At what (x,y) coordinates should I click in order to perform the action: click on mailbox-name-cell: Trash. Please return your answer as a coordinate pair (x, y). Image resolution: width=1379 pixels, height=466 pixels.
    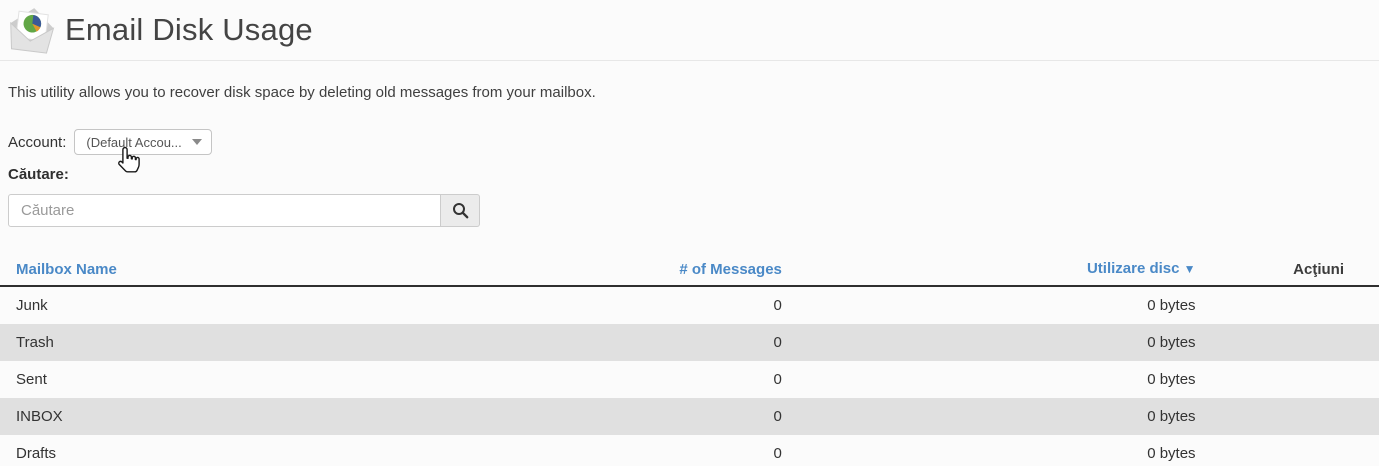
    Looking at the image, I should click on (35, 342).